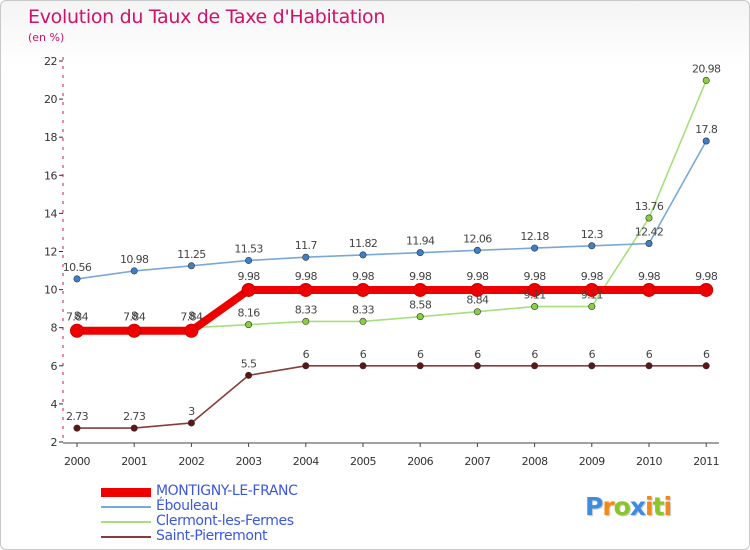 The image size is (750, 550). I want to click on proxiti-logo: Proxiti, so click(629, 506).